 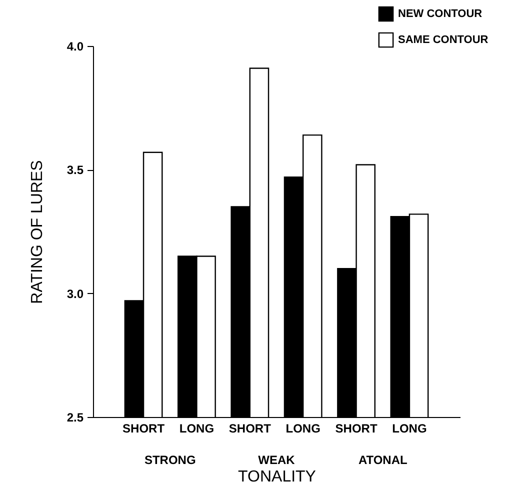 I want to click on y-tick-label: 3.5, so click(x=75, y=170).